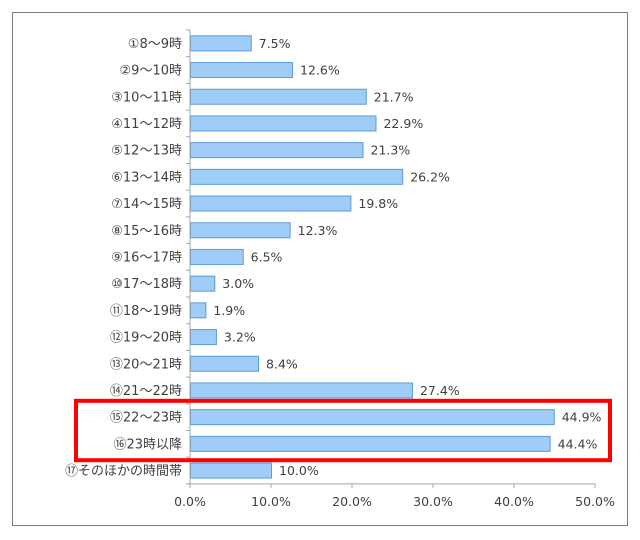 The height and width of the screenshot is (540, 640). What do you see at coordinates (378, 203) in the screenshot?
I see `value-label: 19.8%` at bounding box center [378, 203].